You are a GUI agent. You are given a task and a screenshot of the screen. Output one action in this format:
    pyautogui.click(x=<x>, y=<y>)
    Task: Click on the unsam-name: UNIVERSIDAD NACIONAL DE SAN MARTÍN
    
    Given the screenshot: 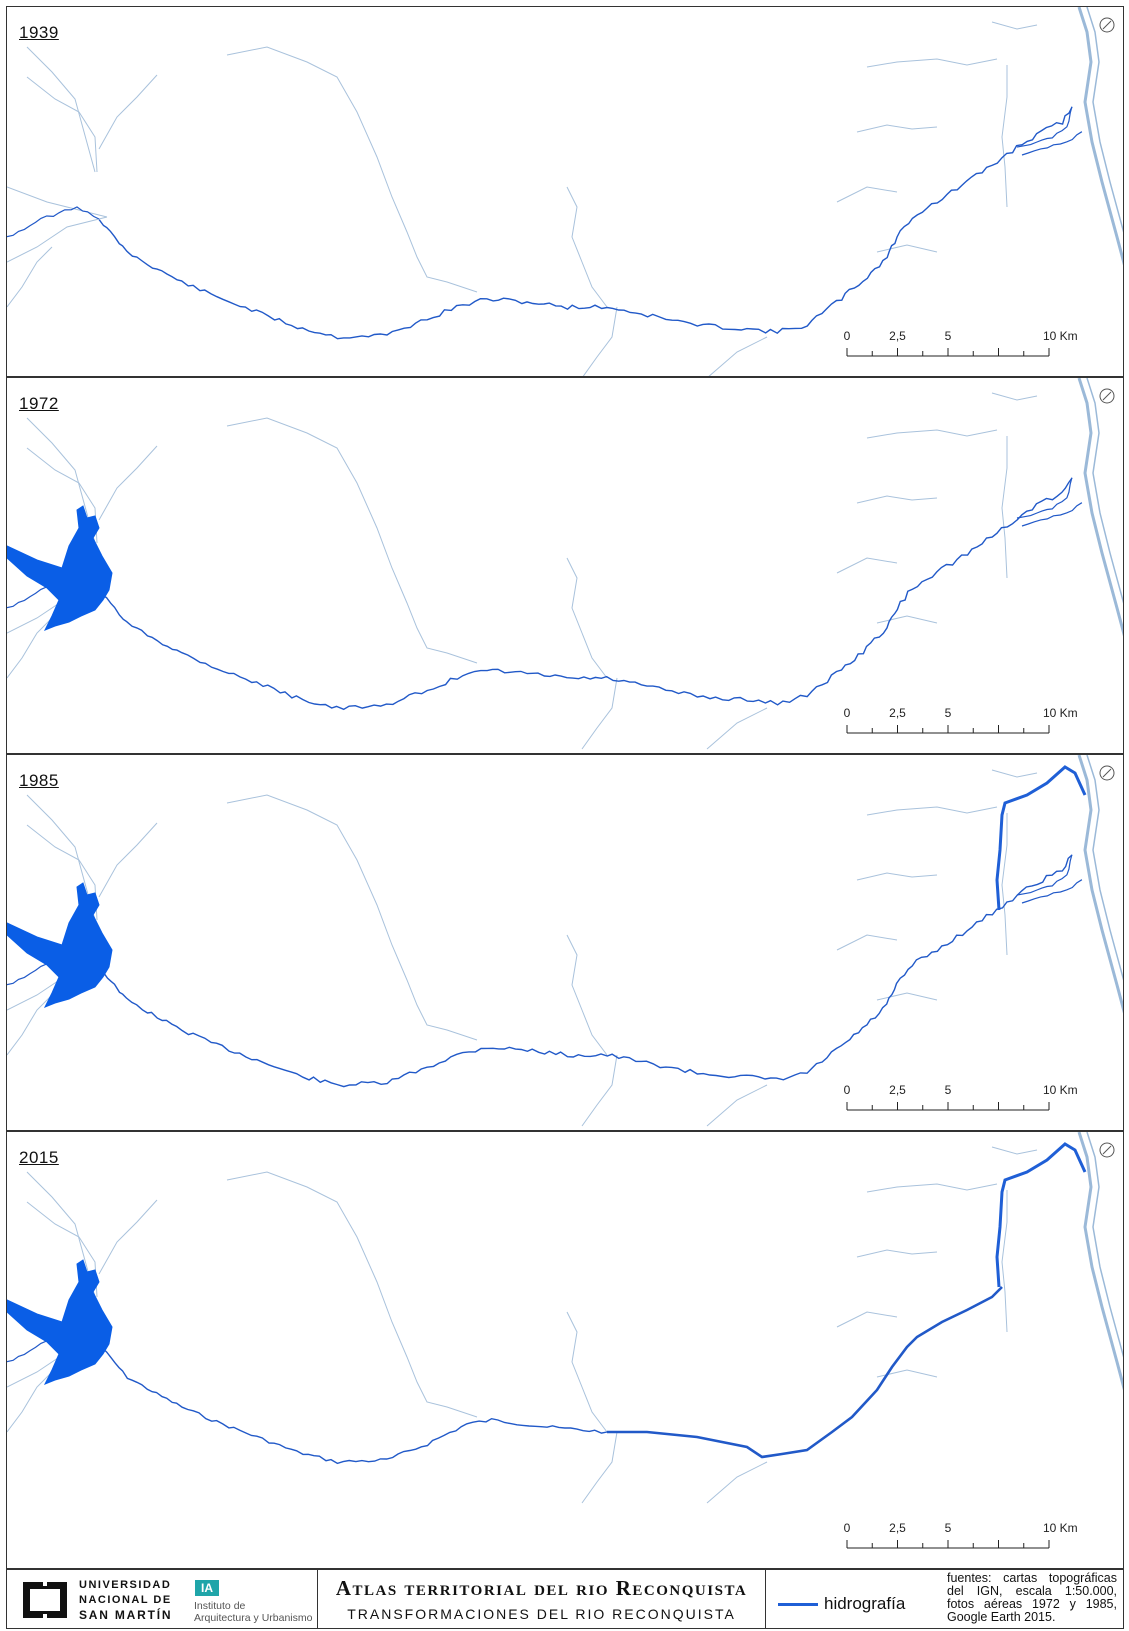 What is the action you would take?
    pyautogui.click(x=126, y=1600)
    